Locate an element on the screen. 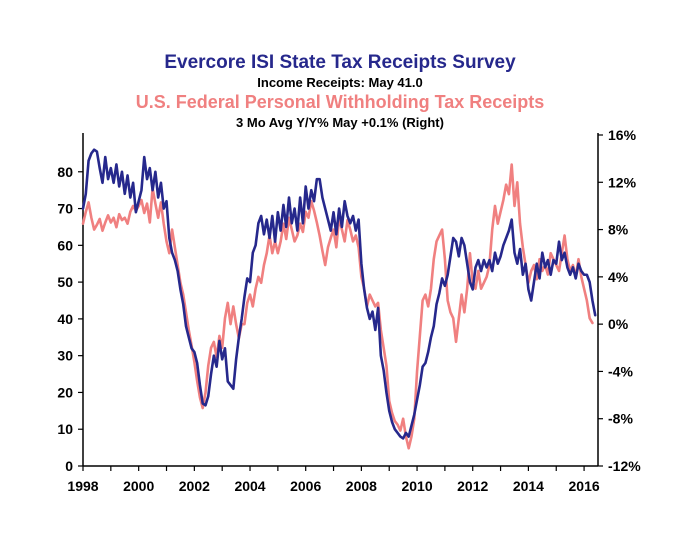 This screenshot has height=540, width=680. left-y-tick-label: 10 is located at coordinates (65, 429).